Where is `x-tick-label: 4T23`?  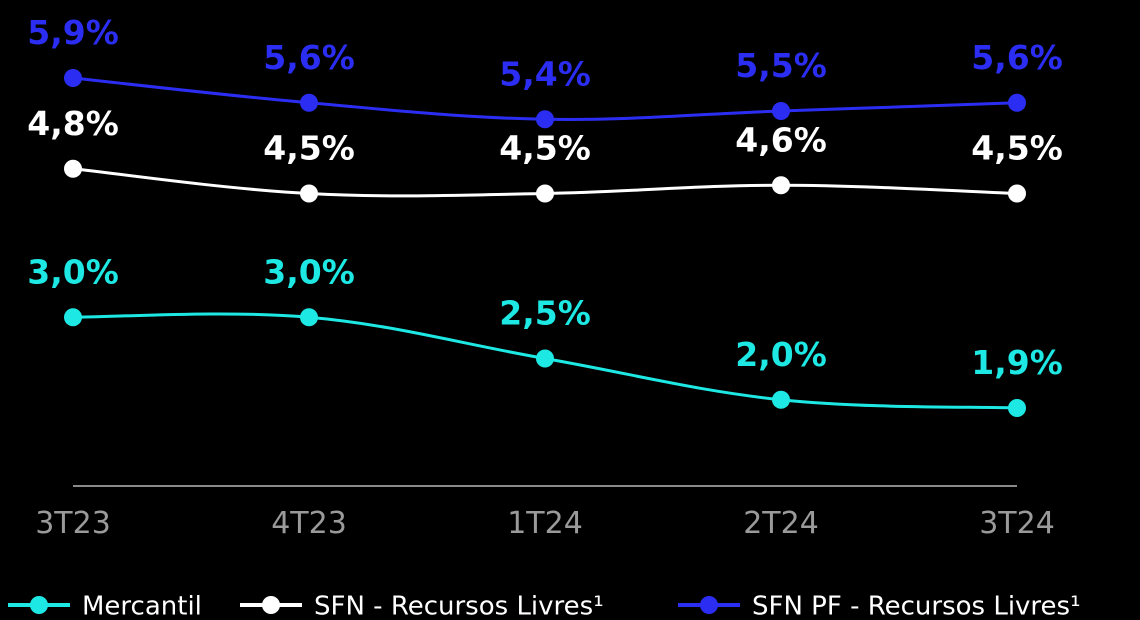 x-tick-label: 4T23 is located at coordinates (309, 523).